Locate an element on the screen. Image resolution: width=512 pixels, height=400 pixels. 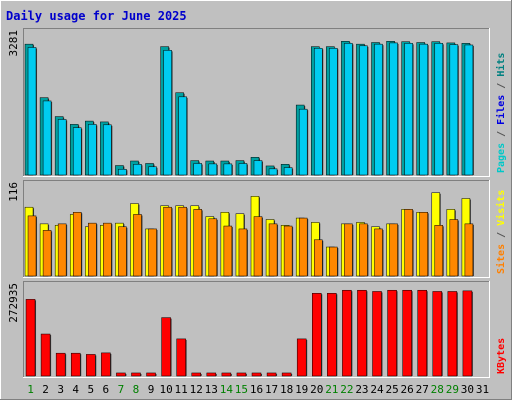
x-tick-day-22: 22 is located at coordinates (346, 389).